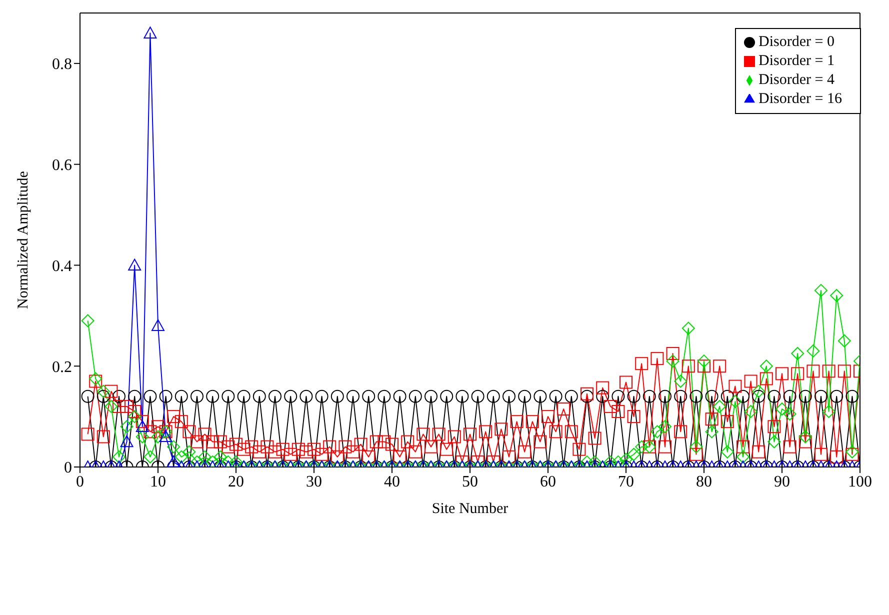 This screenshot has height=615, width=889. I want to click on y-tick-label: 0.4, so click(62, 266).